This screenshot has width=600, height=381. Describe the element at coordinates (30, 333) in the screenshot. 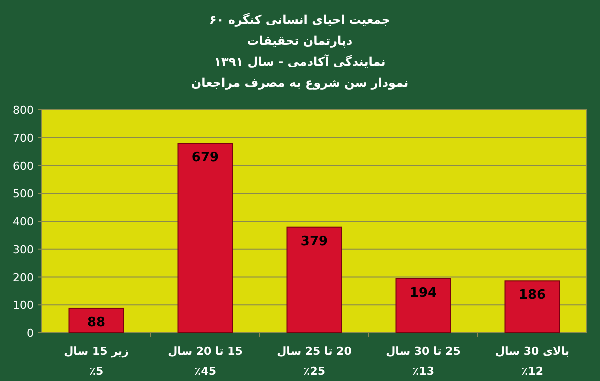

I see `y-tick-label: 0` at that location.